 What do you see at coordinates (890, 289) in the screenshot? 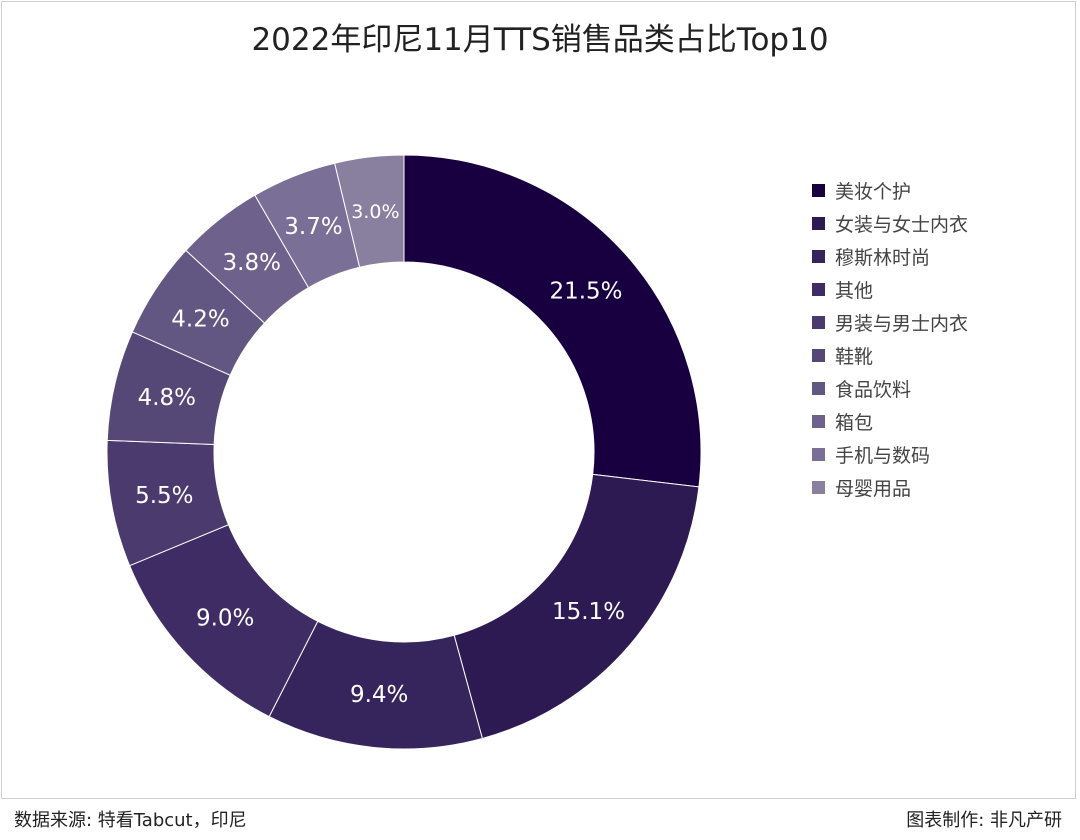
I see `legend-item: 其他` at bounding box center [890, 289].